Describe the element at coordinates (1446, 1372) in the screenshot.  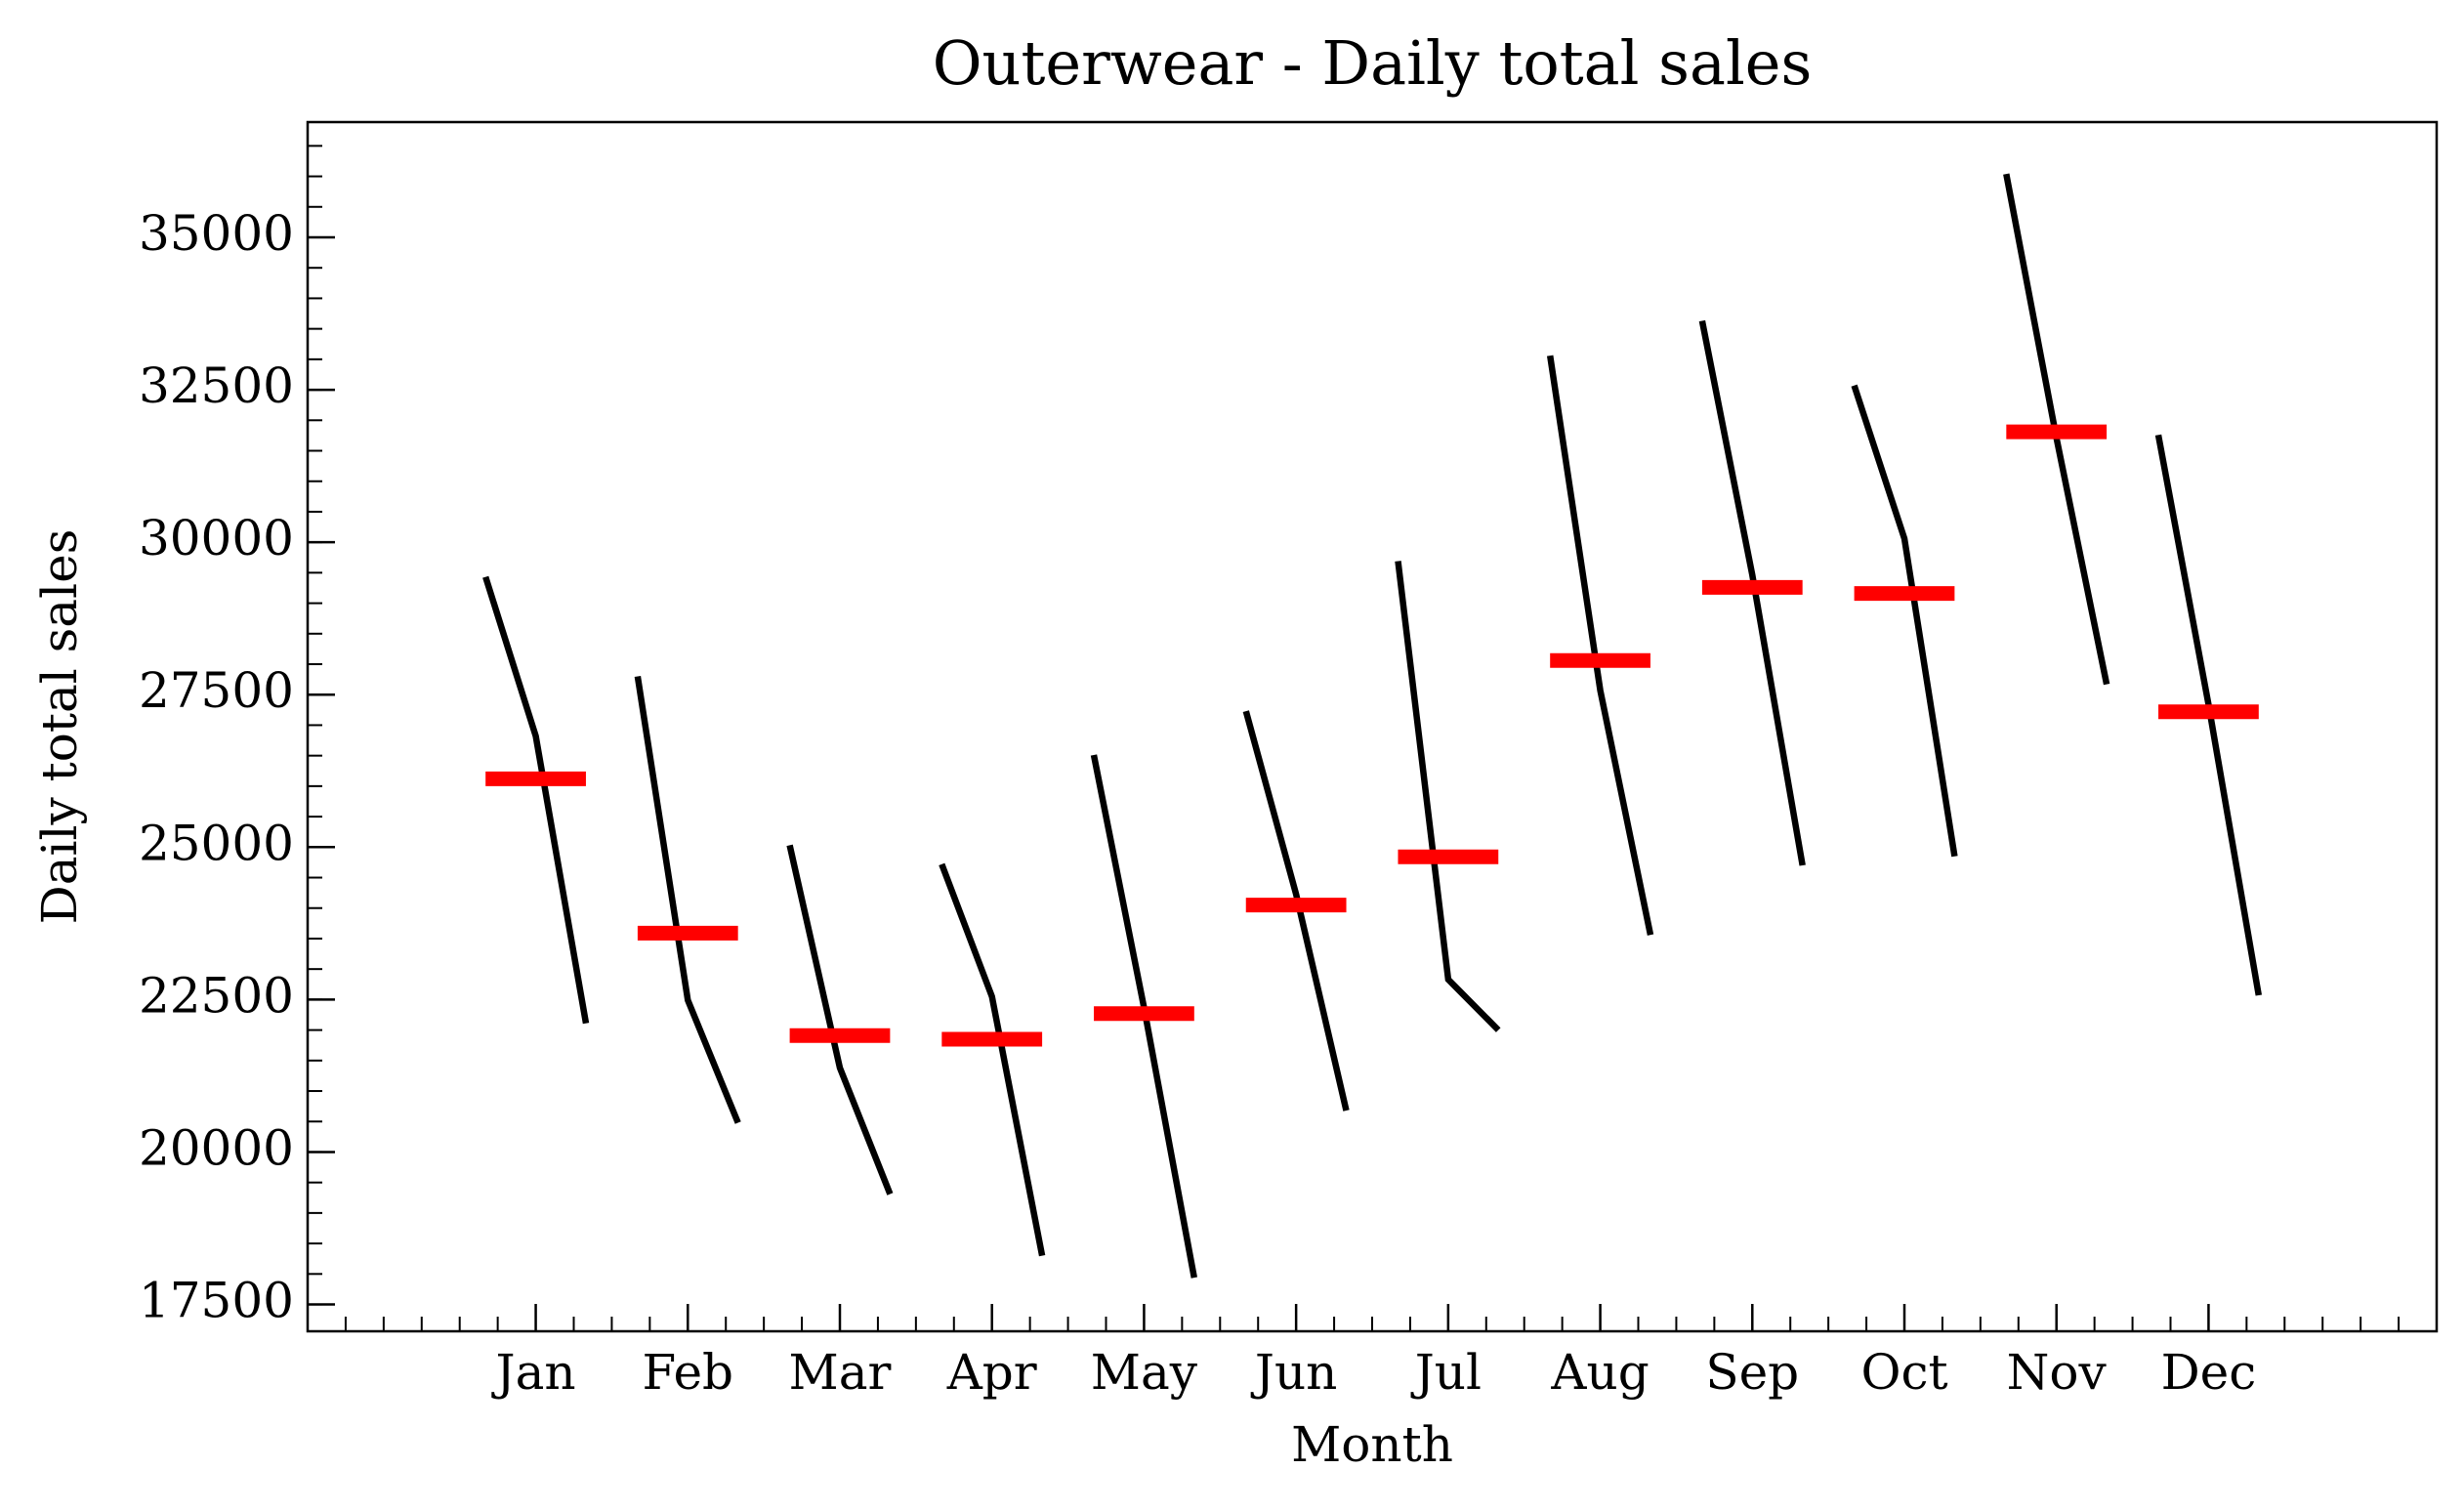
I see `x-tick-label: Jul` at that location.